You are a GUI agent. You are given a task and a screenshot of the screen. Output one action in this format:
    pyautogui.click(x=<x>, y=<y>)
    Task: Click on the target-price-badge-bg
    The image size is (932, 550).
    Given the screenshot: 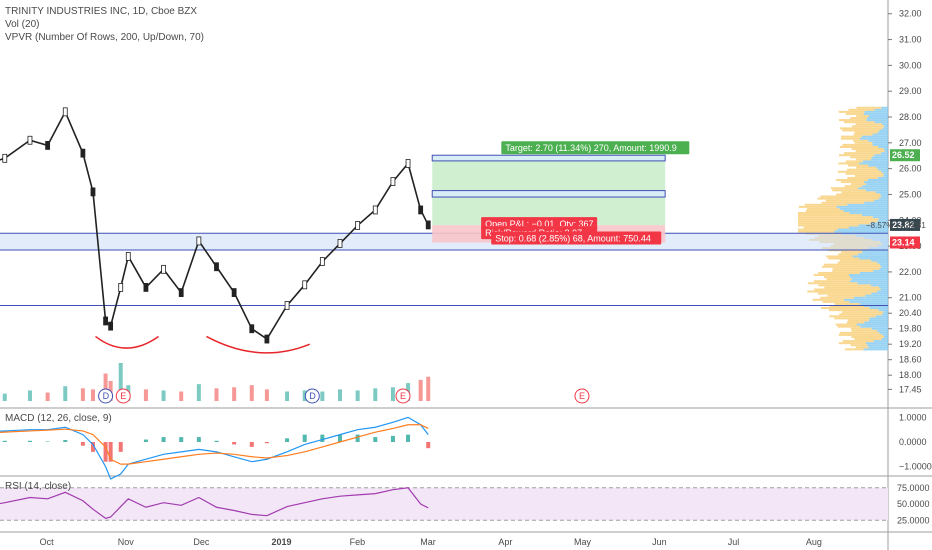 What is the action you would take?
    pyautogui.click(x=905, y=155)
    